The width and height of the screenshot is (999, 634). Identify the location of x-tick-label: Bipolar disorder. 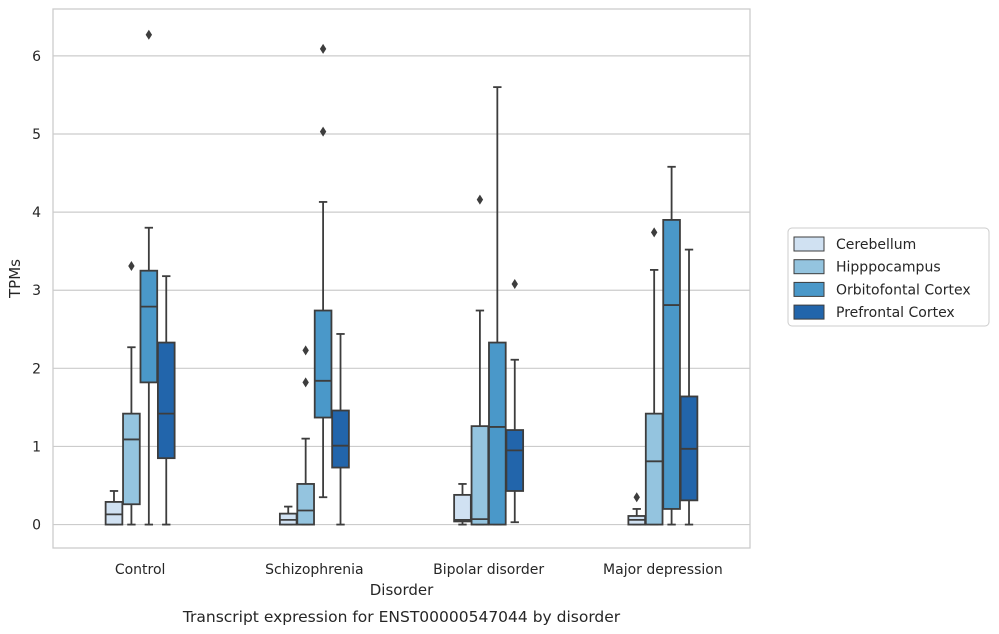
(488, 570).